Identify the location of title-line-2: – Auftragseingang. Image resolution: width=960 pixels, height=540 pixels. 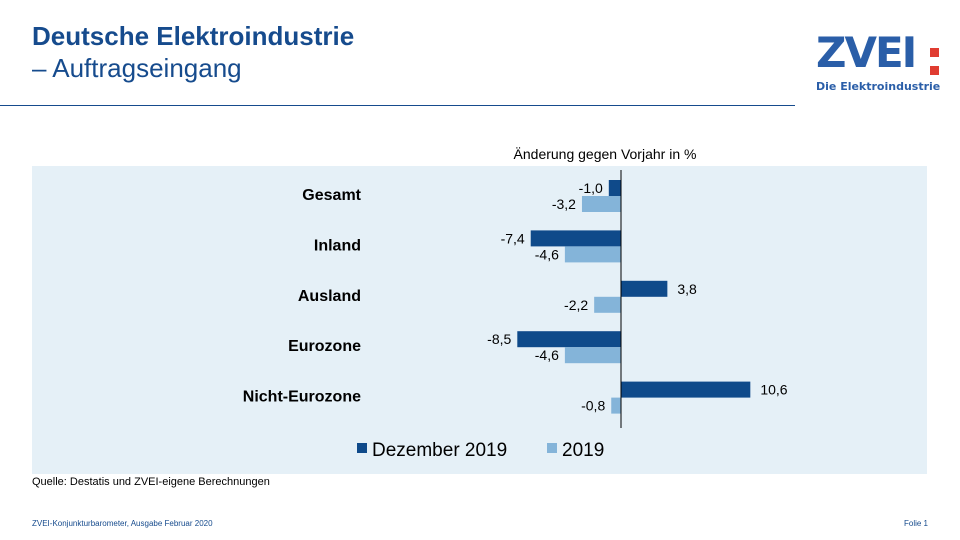
(137, 68).